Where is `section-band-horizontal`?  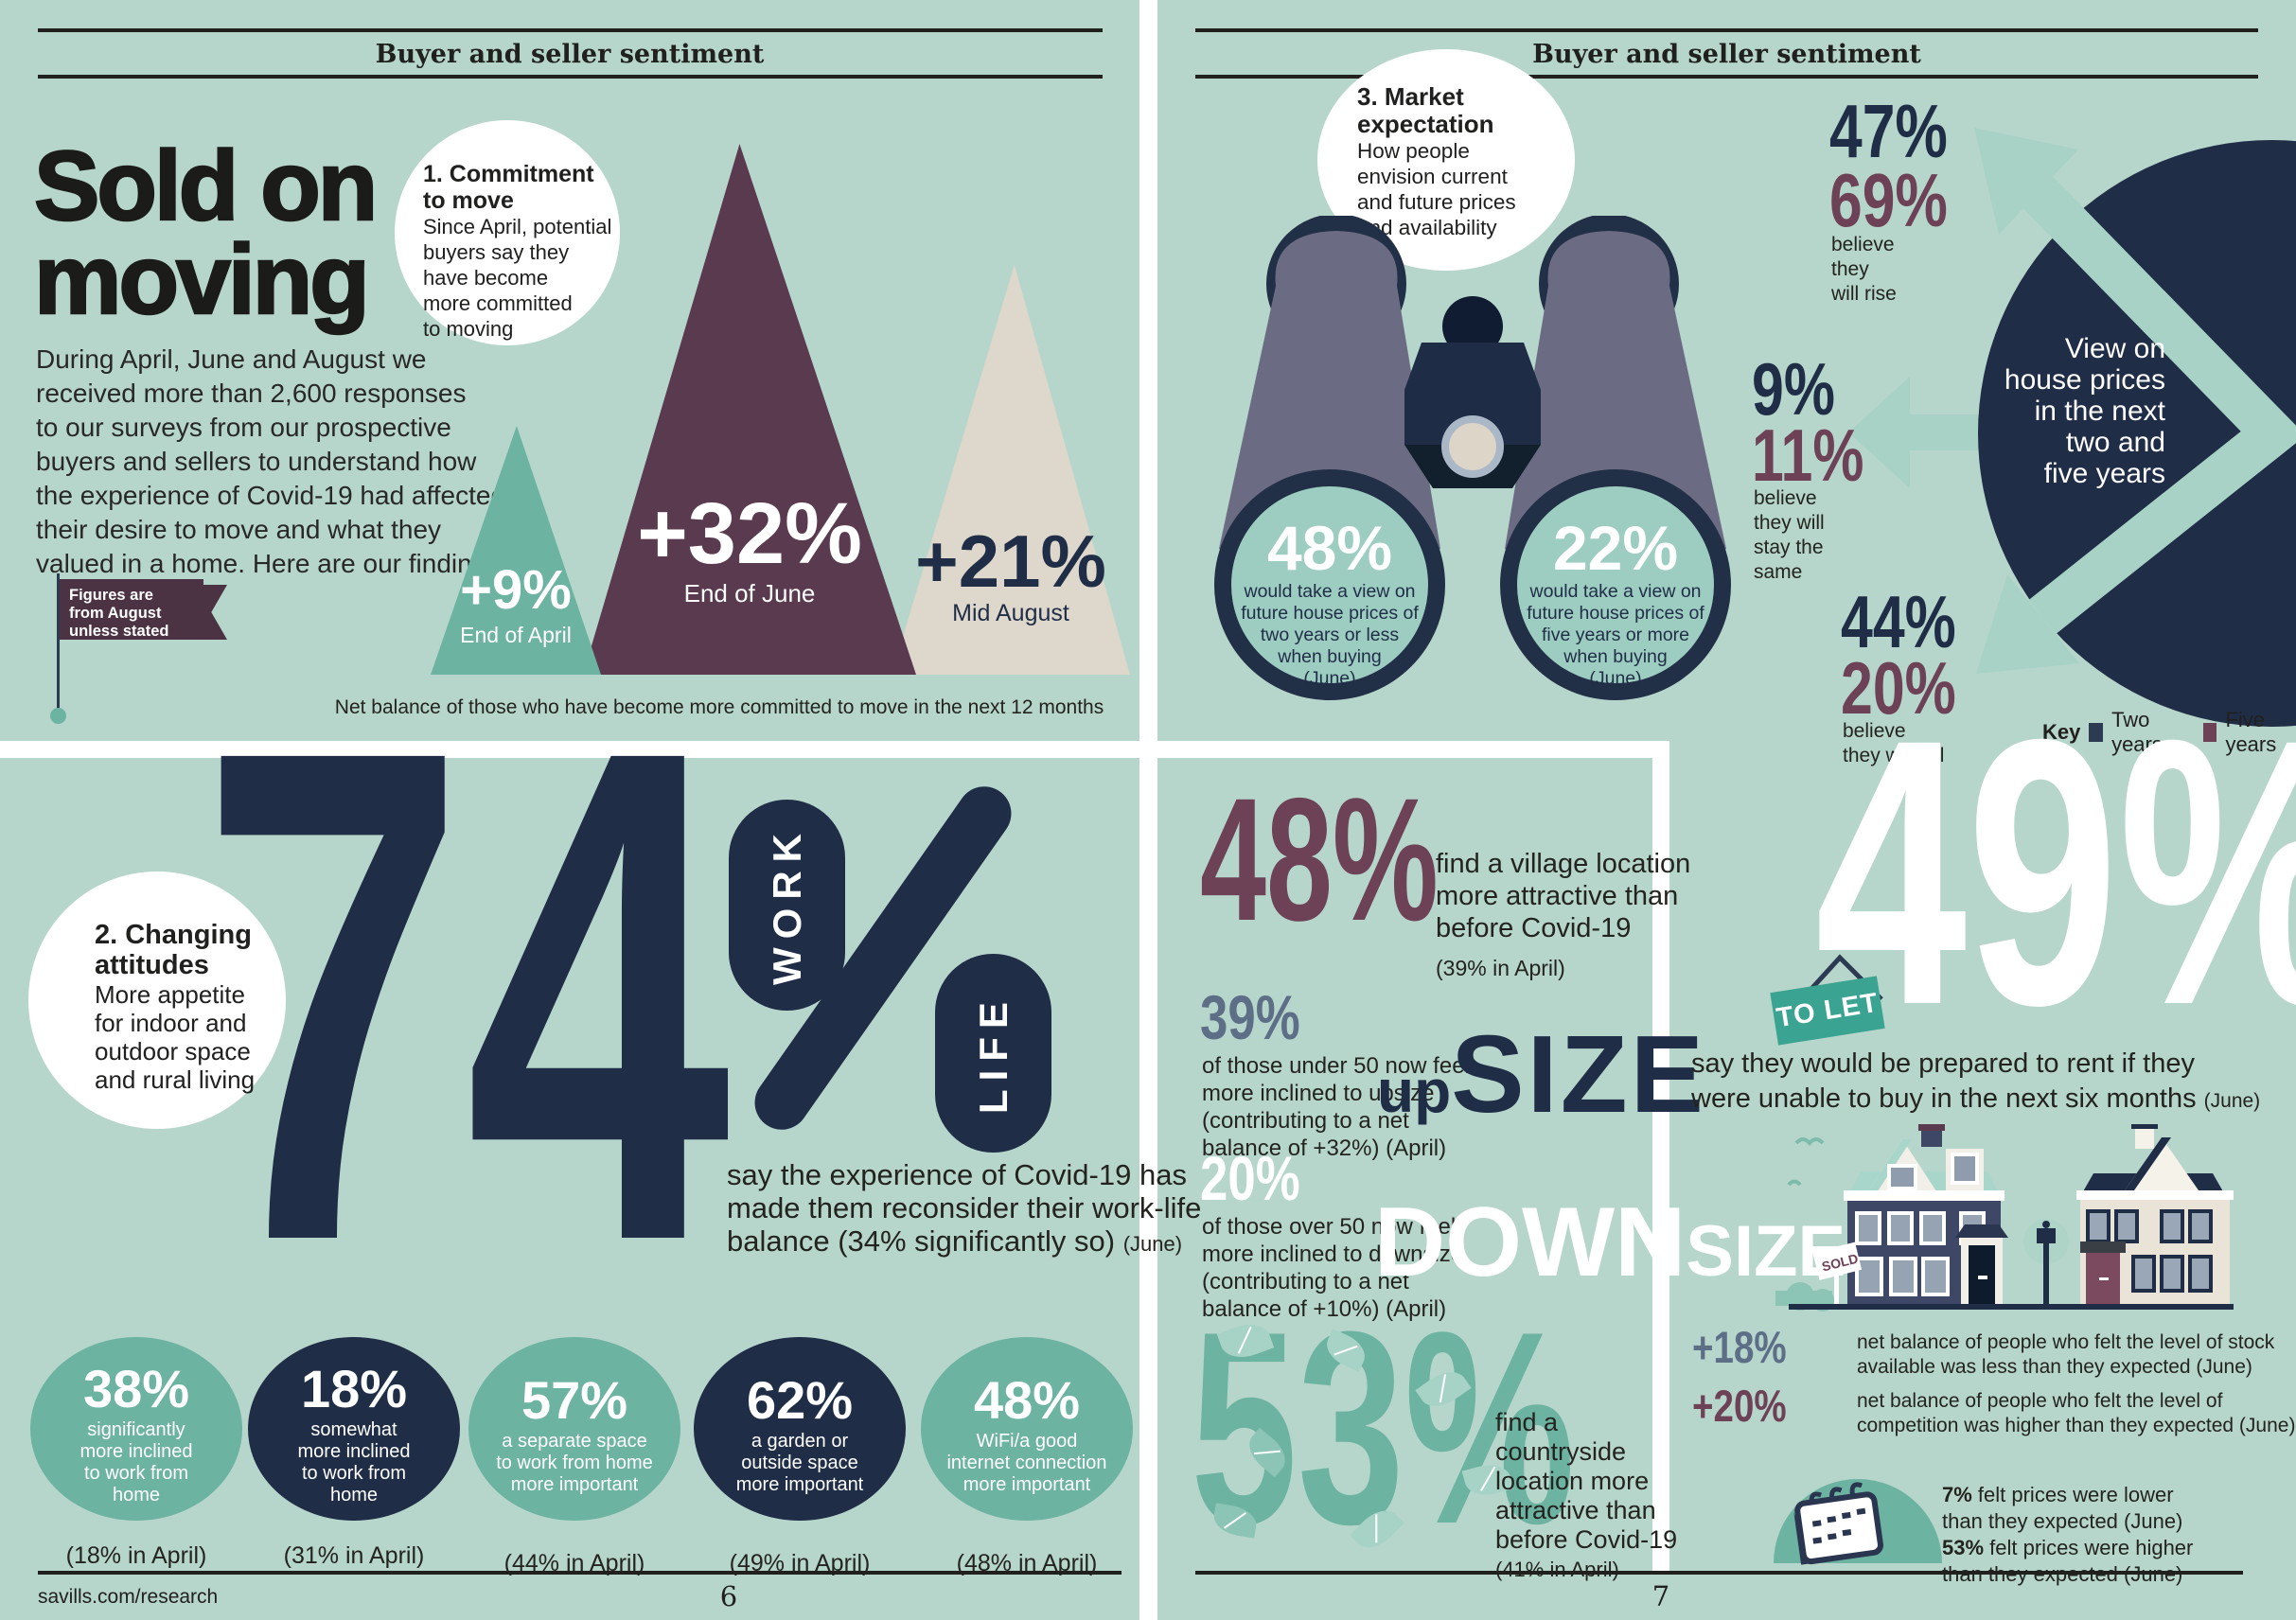 section-band-horizontal is located at coordinates (834, 749).